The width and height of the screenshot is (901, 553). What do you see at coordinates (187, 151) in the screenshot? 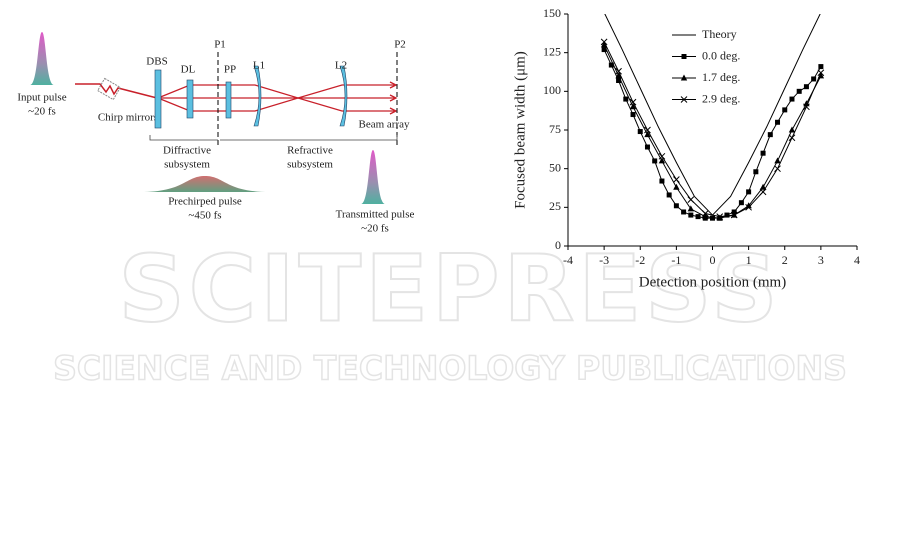
I see `label: Diffractive` at bounding box center [187, 151].